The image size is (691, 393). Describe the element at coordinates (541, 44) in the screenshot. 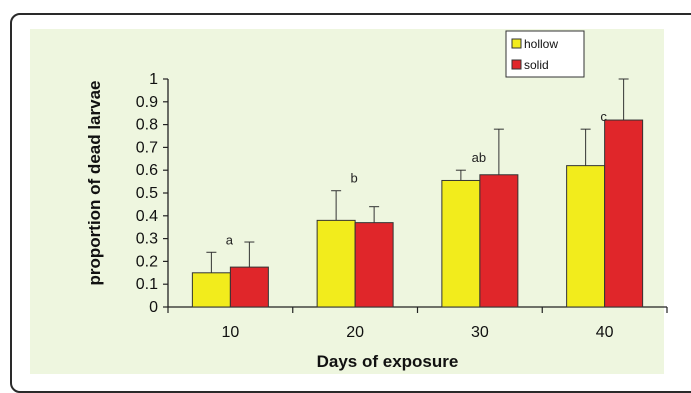

I see `legend-label-hollow: hollow` at that location.